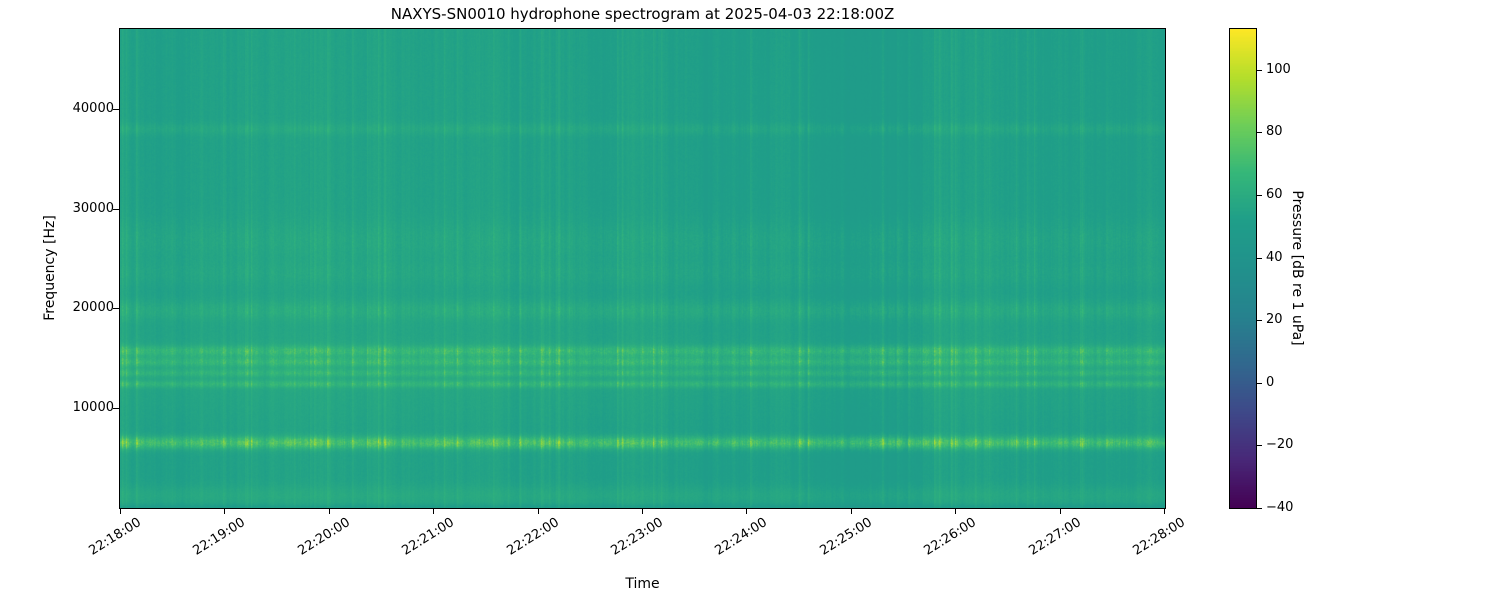  Describe the element at coordinates (1280, 445) in the screenshot. I see `colorbar-tick-label: −20` at that location.